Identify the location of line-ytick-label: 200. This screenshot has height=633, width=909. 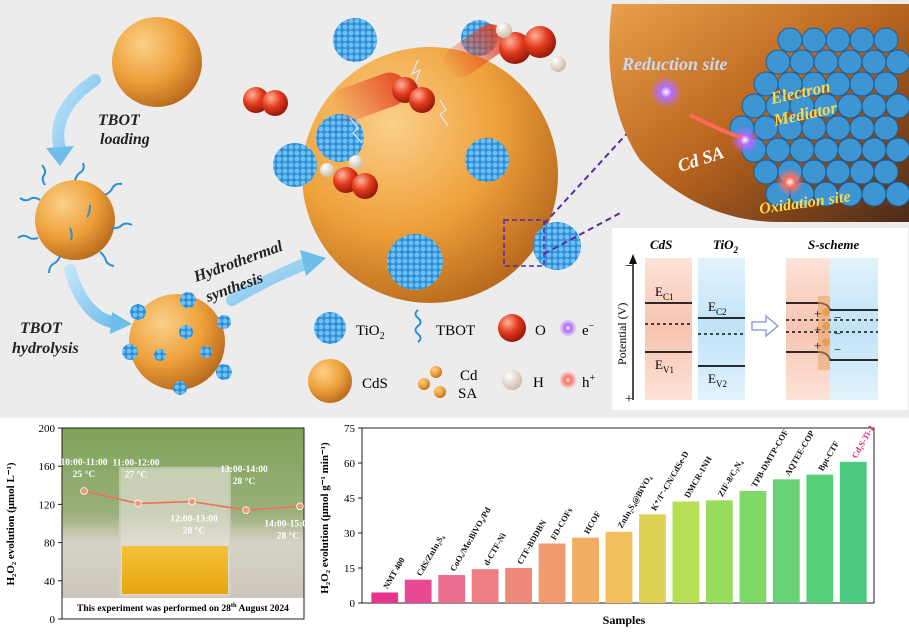
(47, 429).